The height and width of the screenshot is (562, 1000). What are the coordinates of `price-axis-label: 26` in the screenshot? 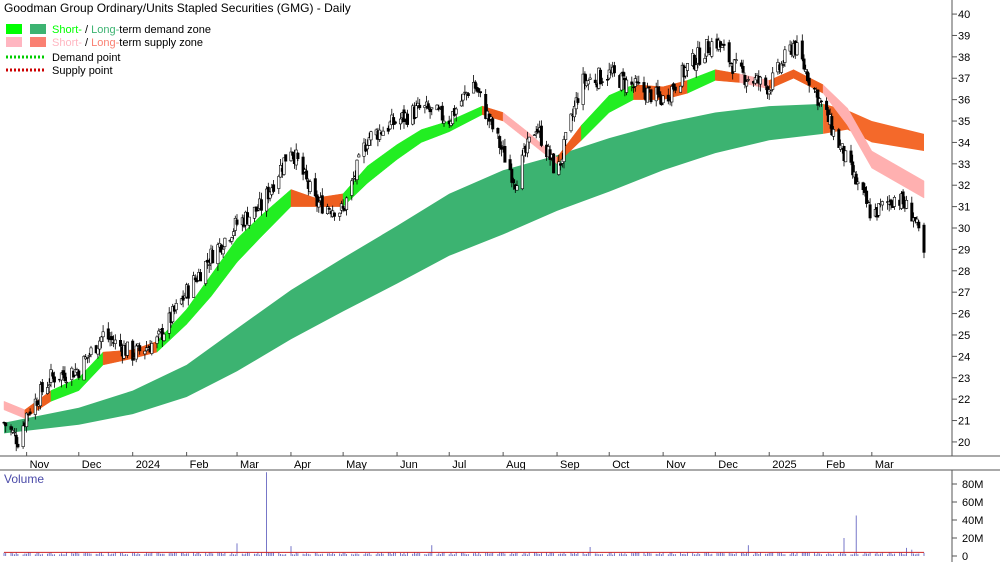 It's located at (964, 315).